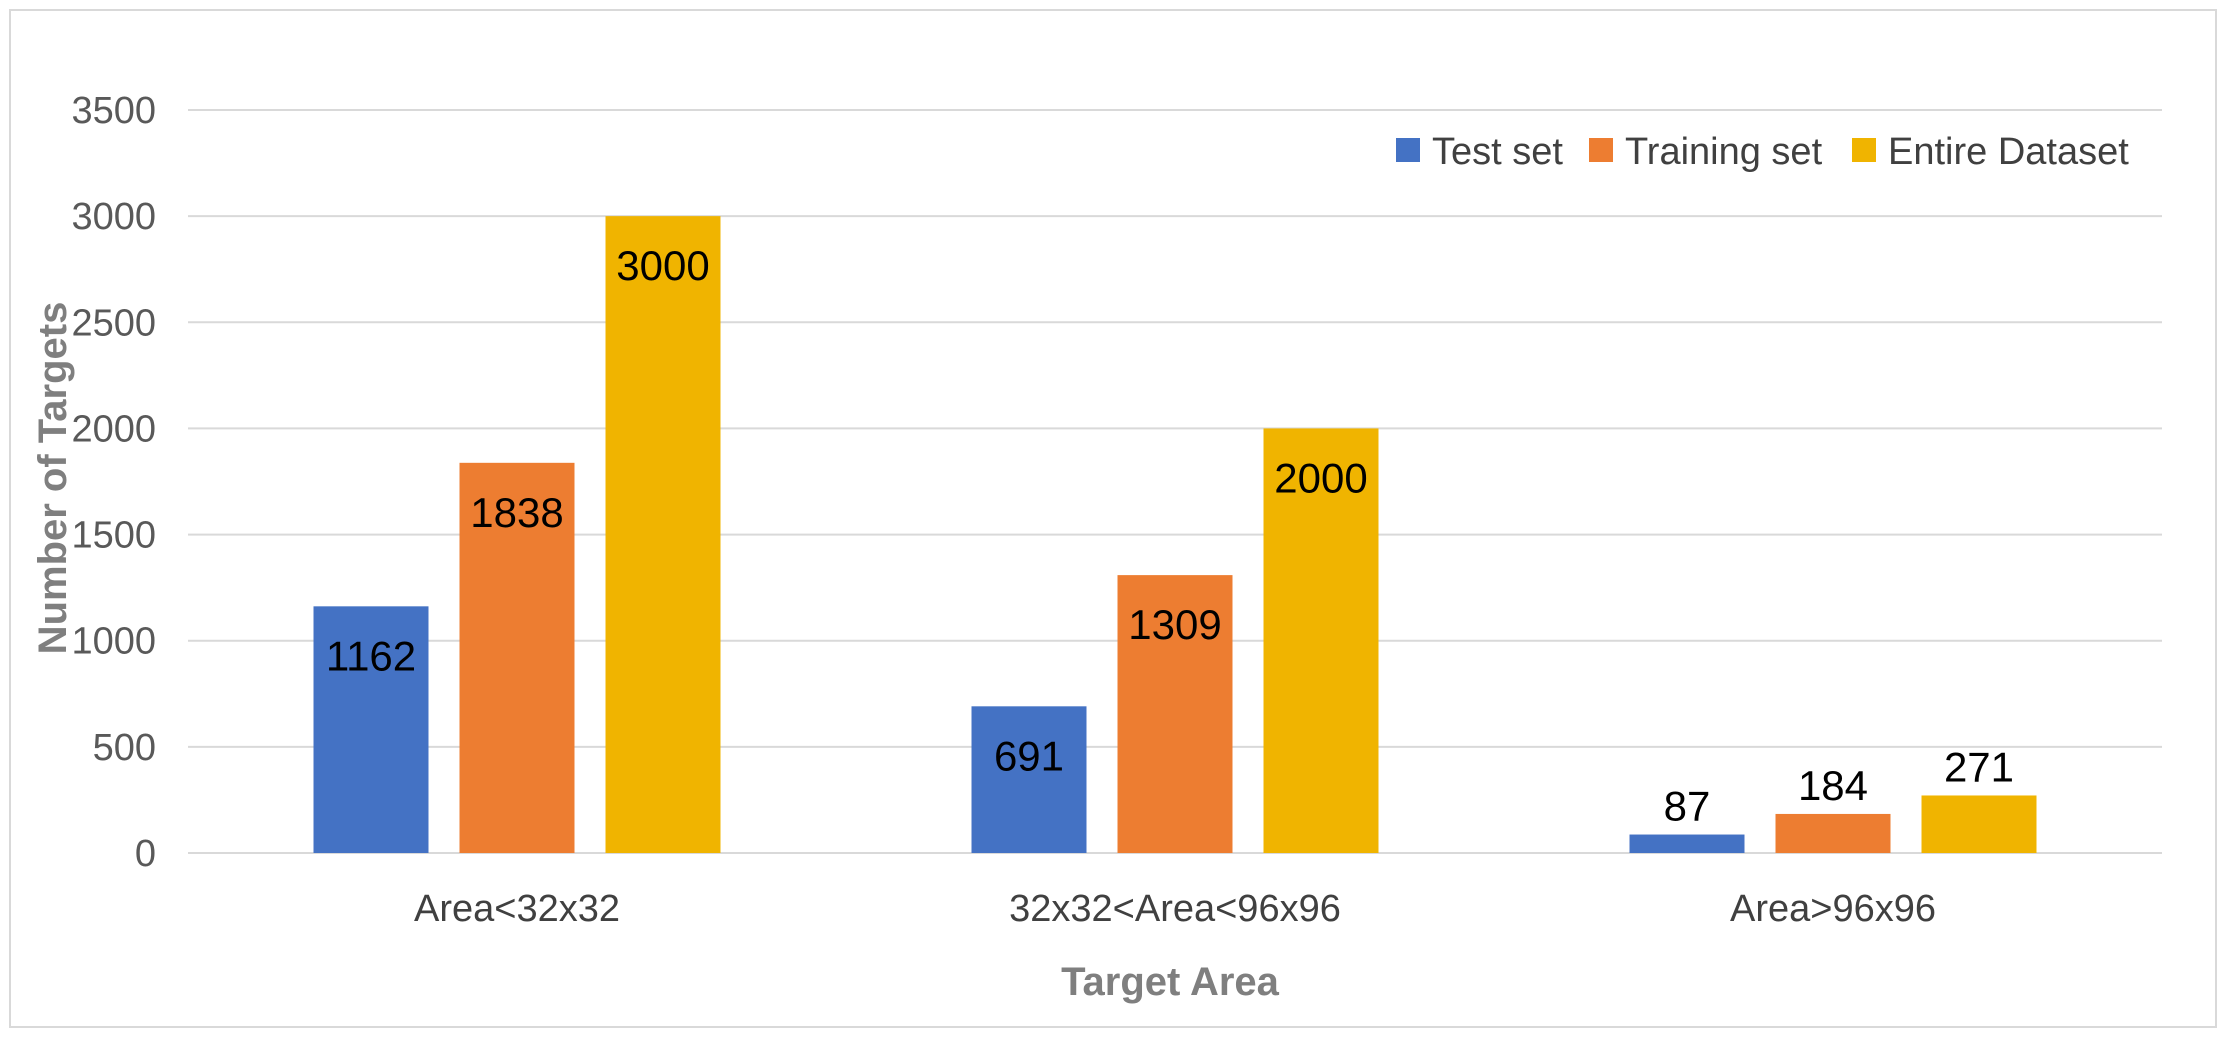  I want to click on y-tick-label: 1000, so click(113, 642).